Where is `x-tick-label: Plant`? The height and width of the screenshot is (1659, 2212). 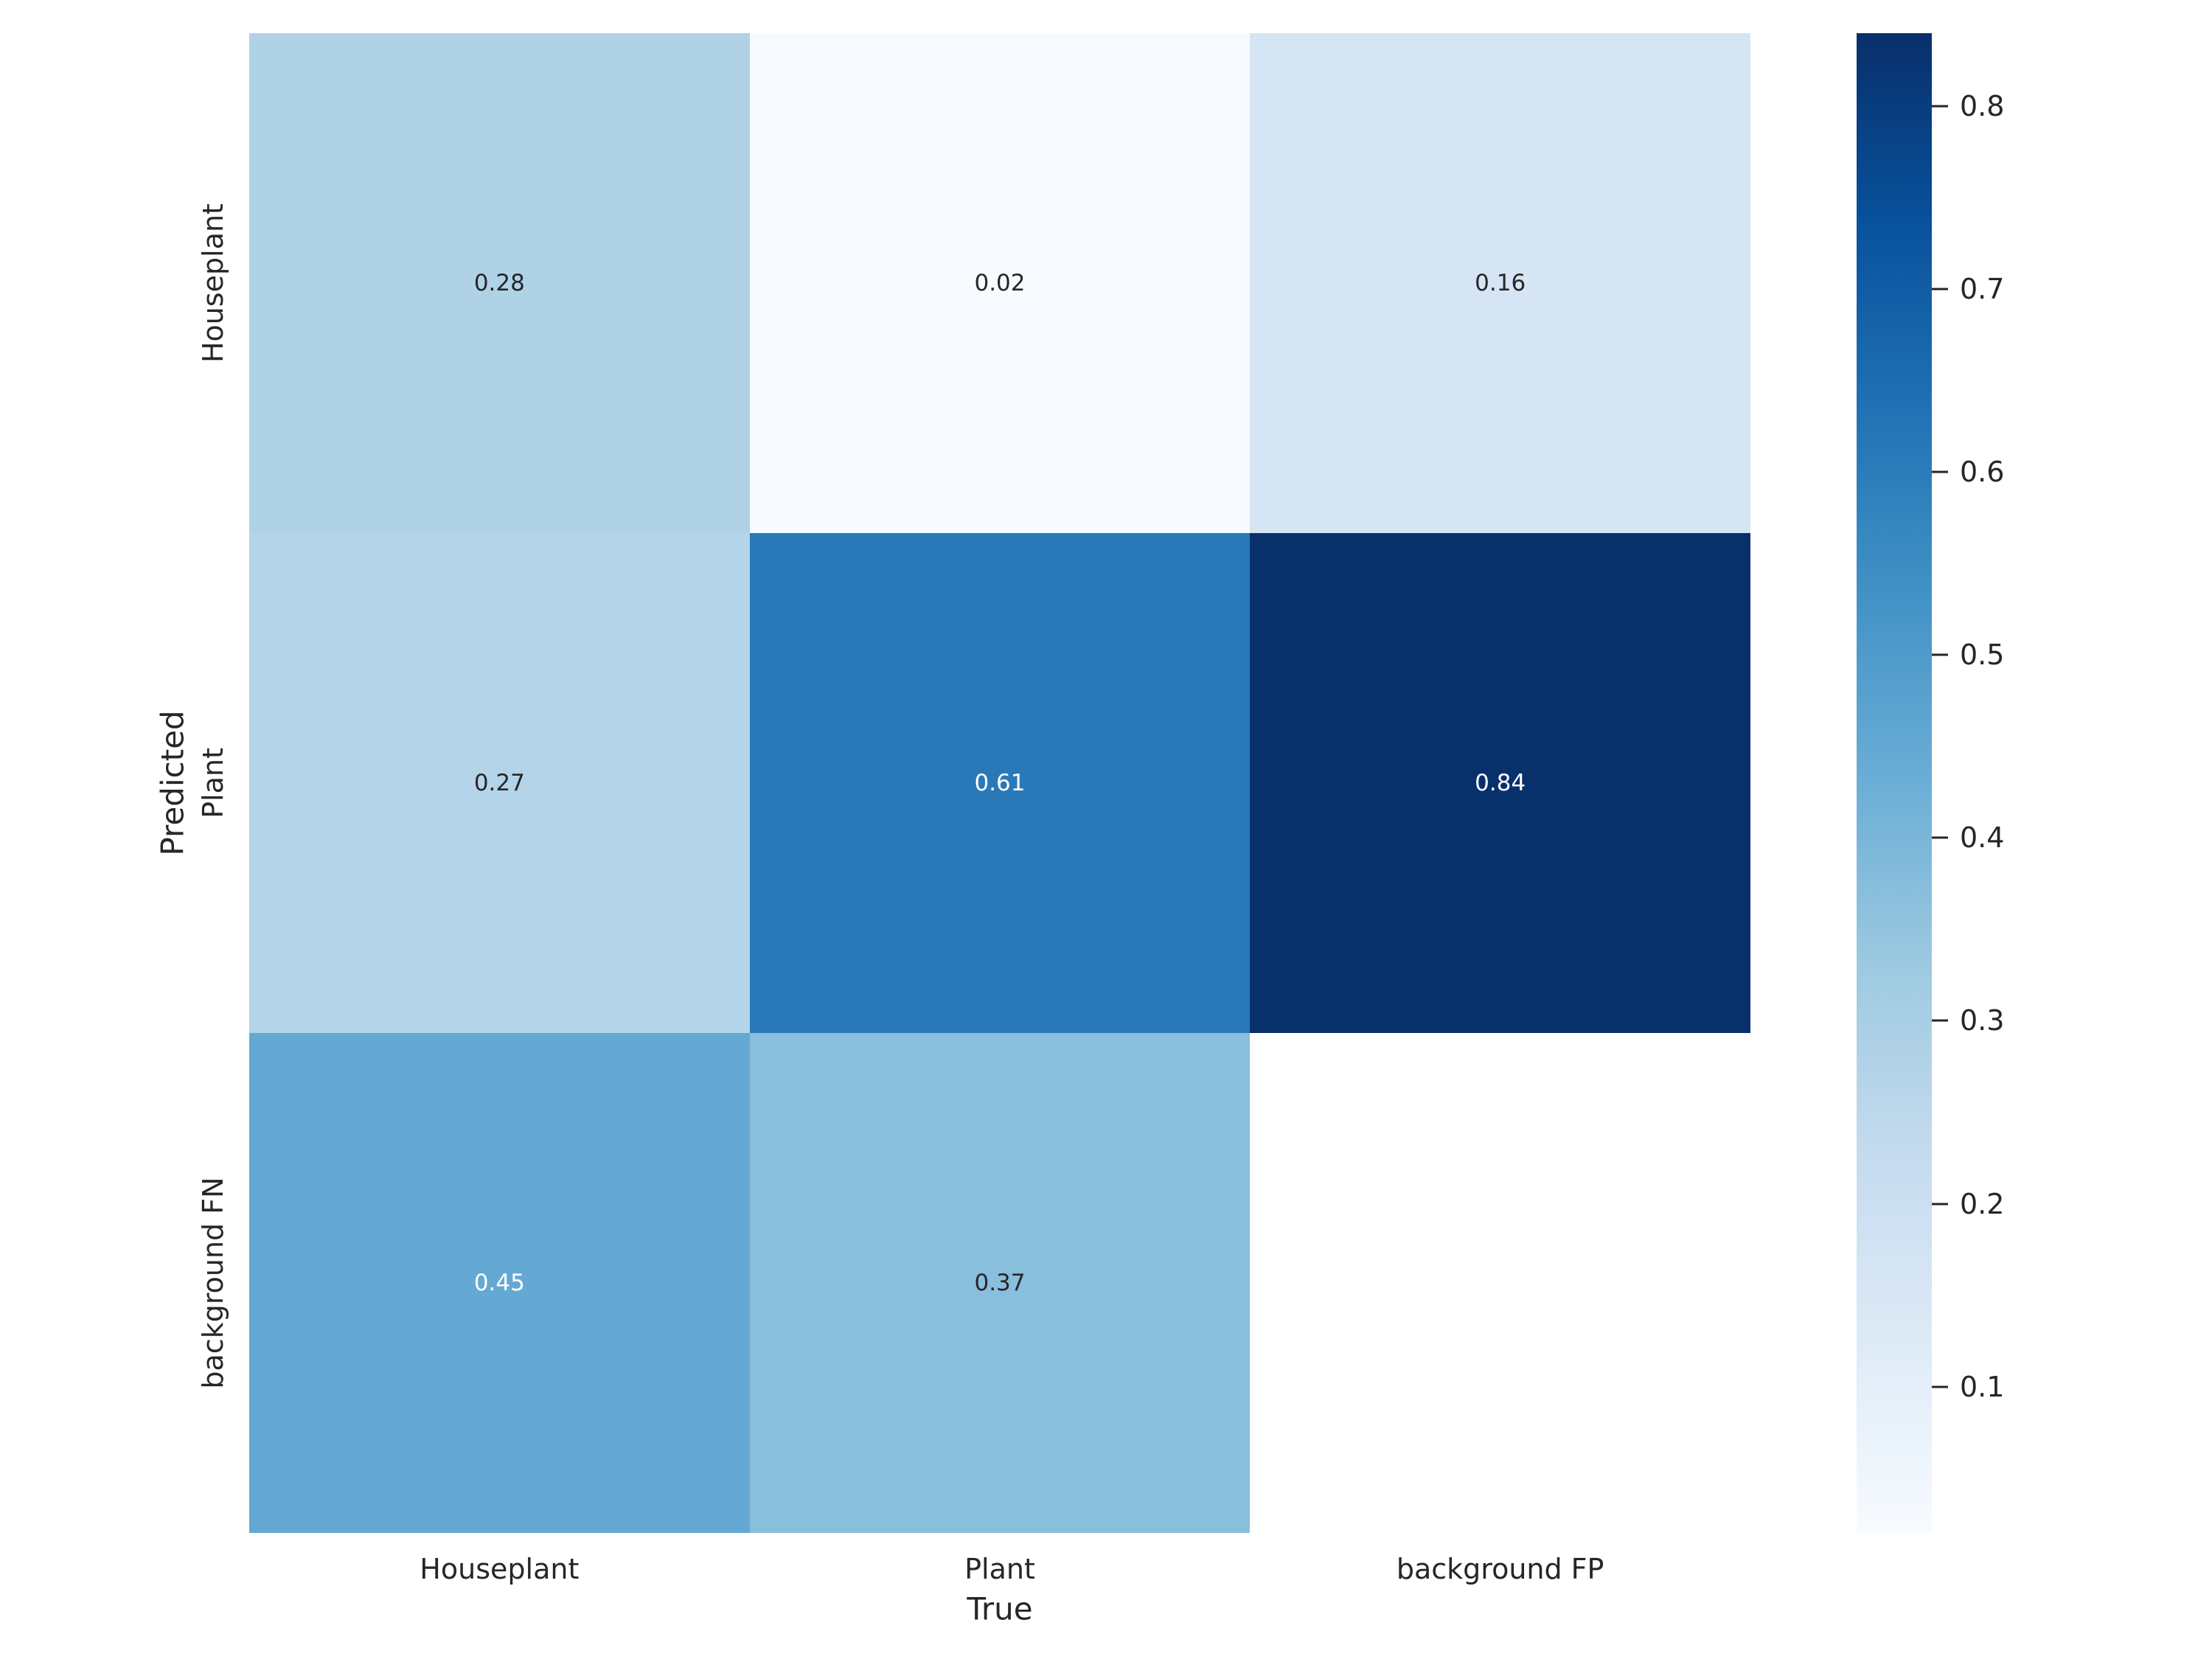 x-tick-label: Plant is located at coordinates (999, 1569).